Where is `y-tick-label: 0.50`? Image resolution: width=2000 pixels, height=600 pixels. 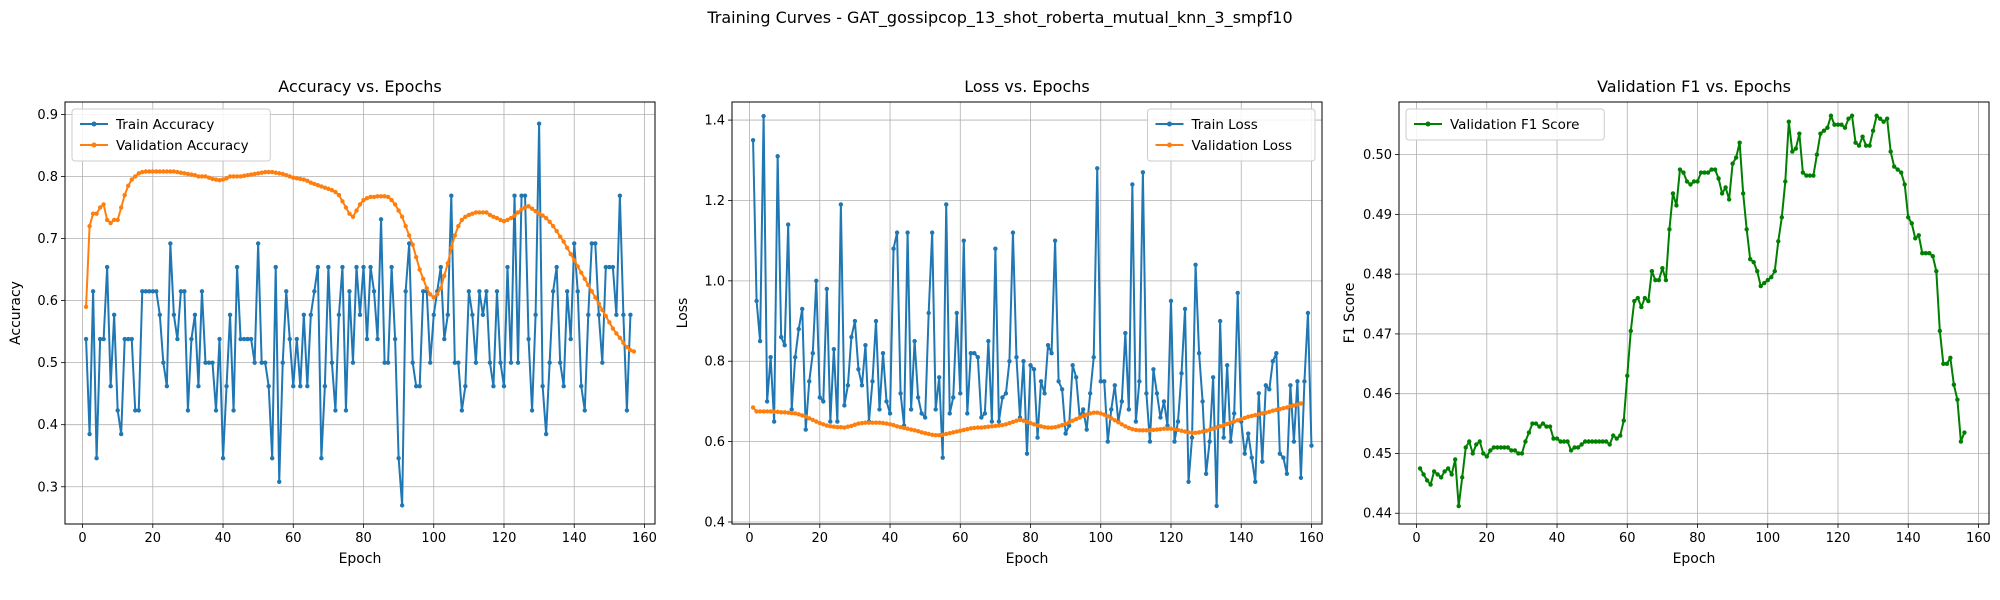 y-tick-label: 0.50 is located at coordinates (1377, 155).